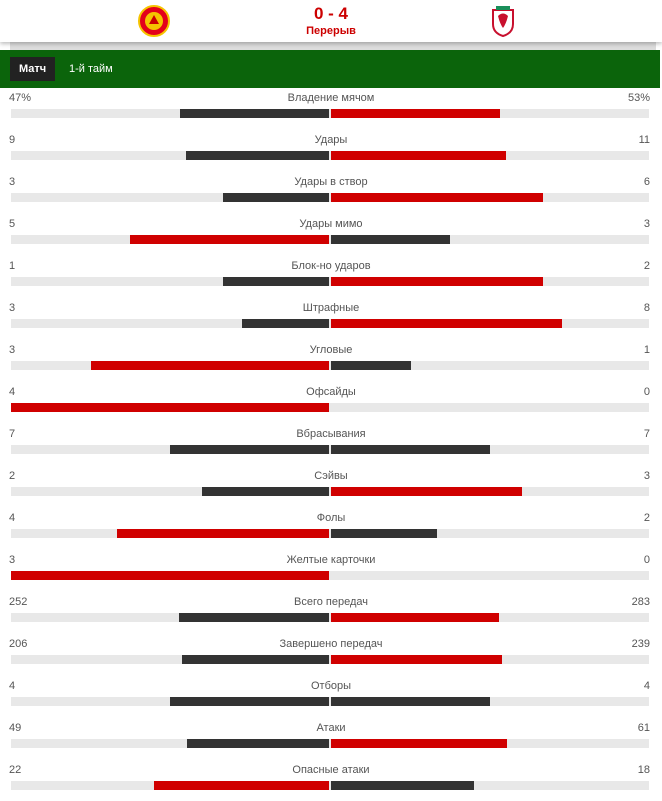 Image resolution: width=662 pixels, height=801 pixels. Describe the element at coordinates (503, 22) in the screenshot. I see `away-logo` at that location.